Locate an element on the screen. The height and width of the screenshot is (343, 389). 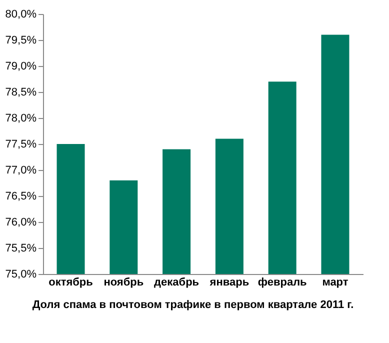
y-tick-label: 78,0% is located at coordinates (21, 118).